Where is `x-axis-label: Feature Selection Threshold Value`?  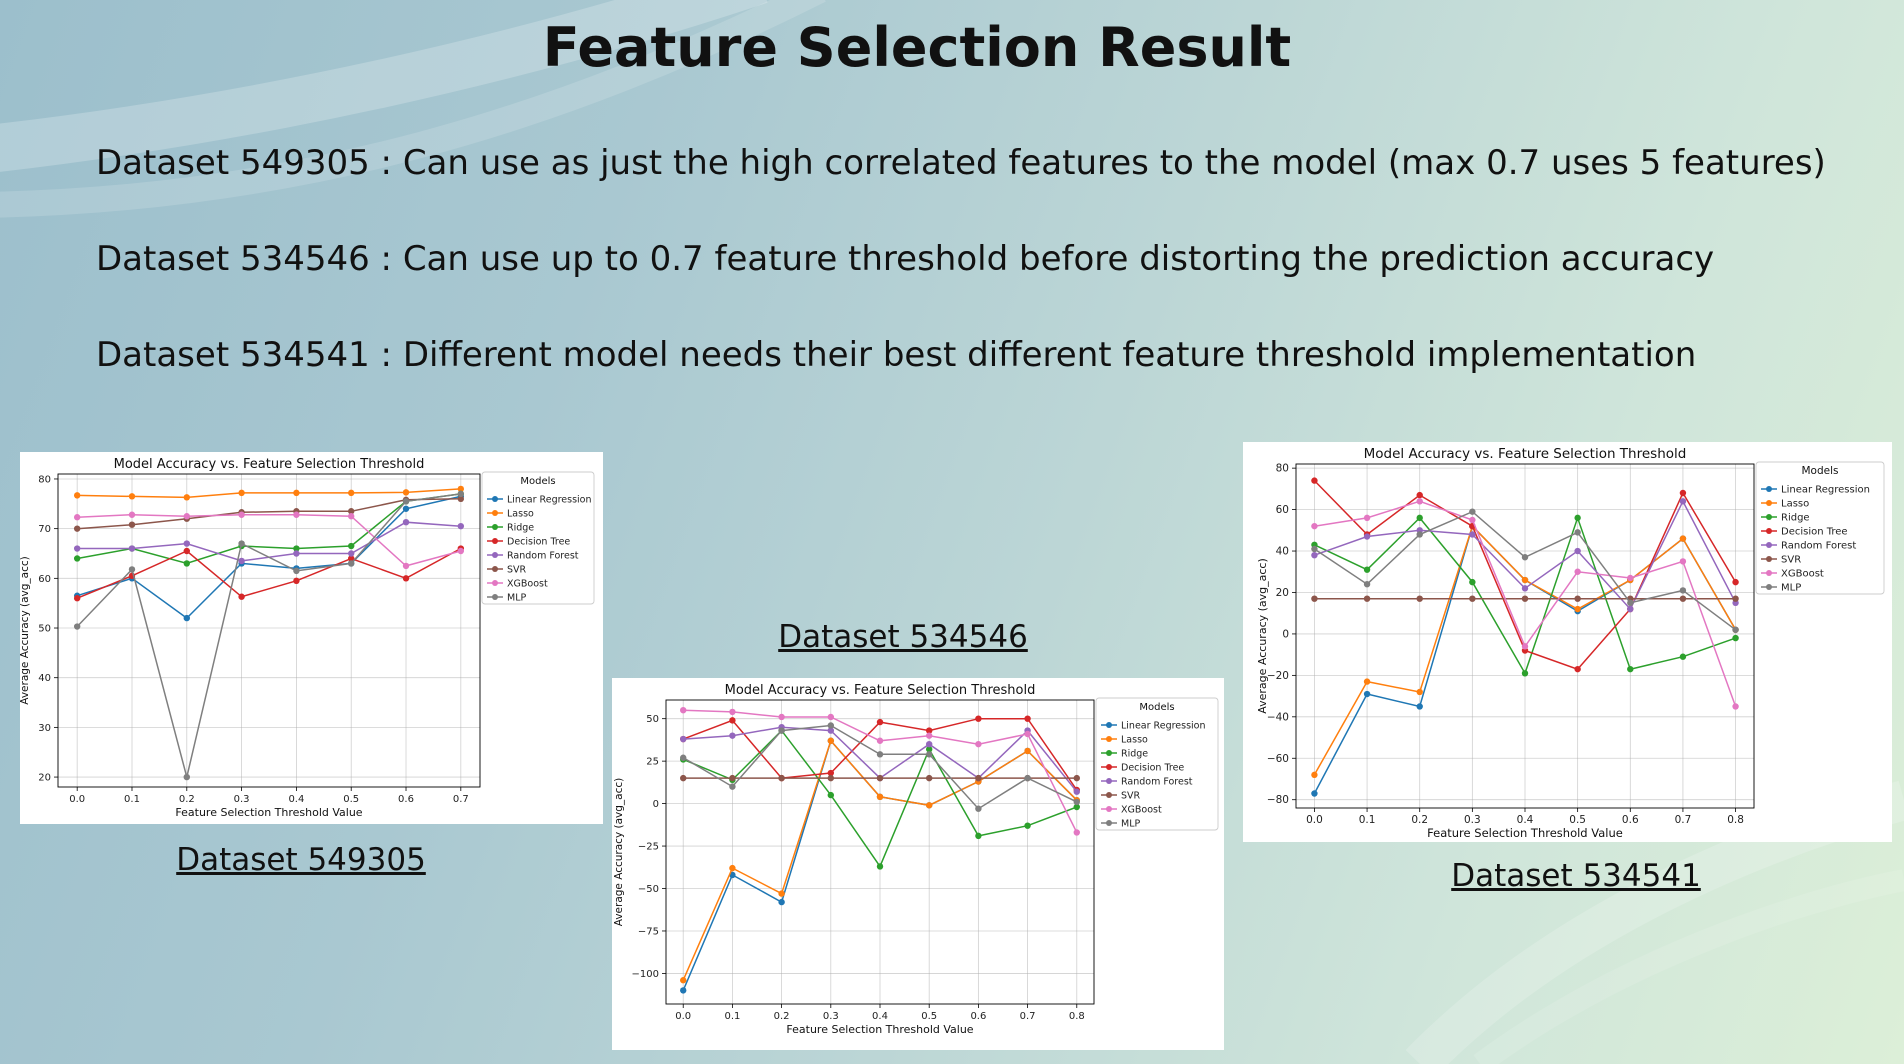 x-axis-label: Feature Selection Threshold Value is located at coordinates (879, 1029).